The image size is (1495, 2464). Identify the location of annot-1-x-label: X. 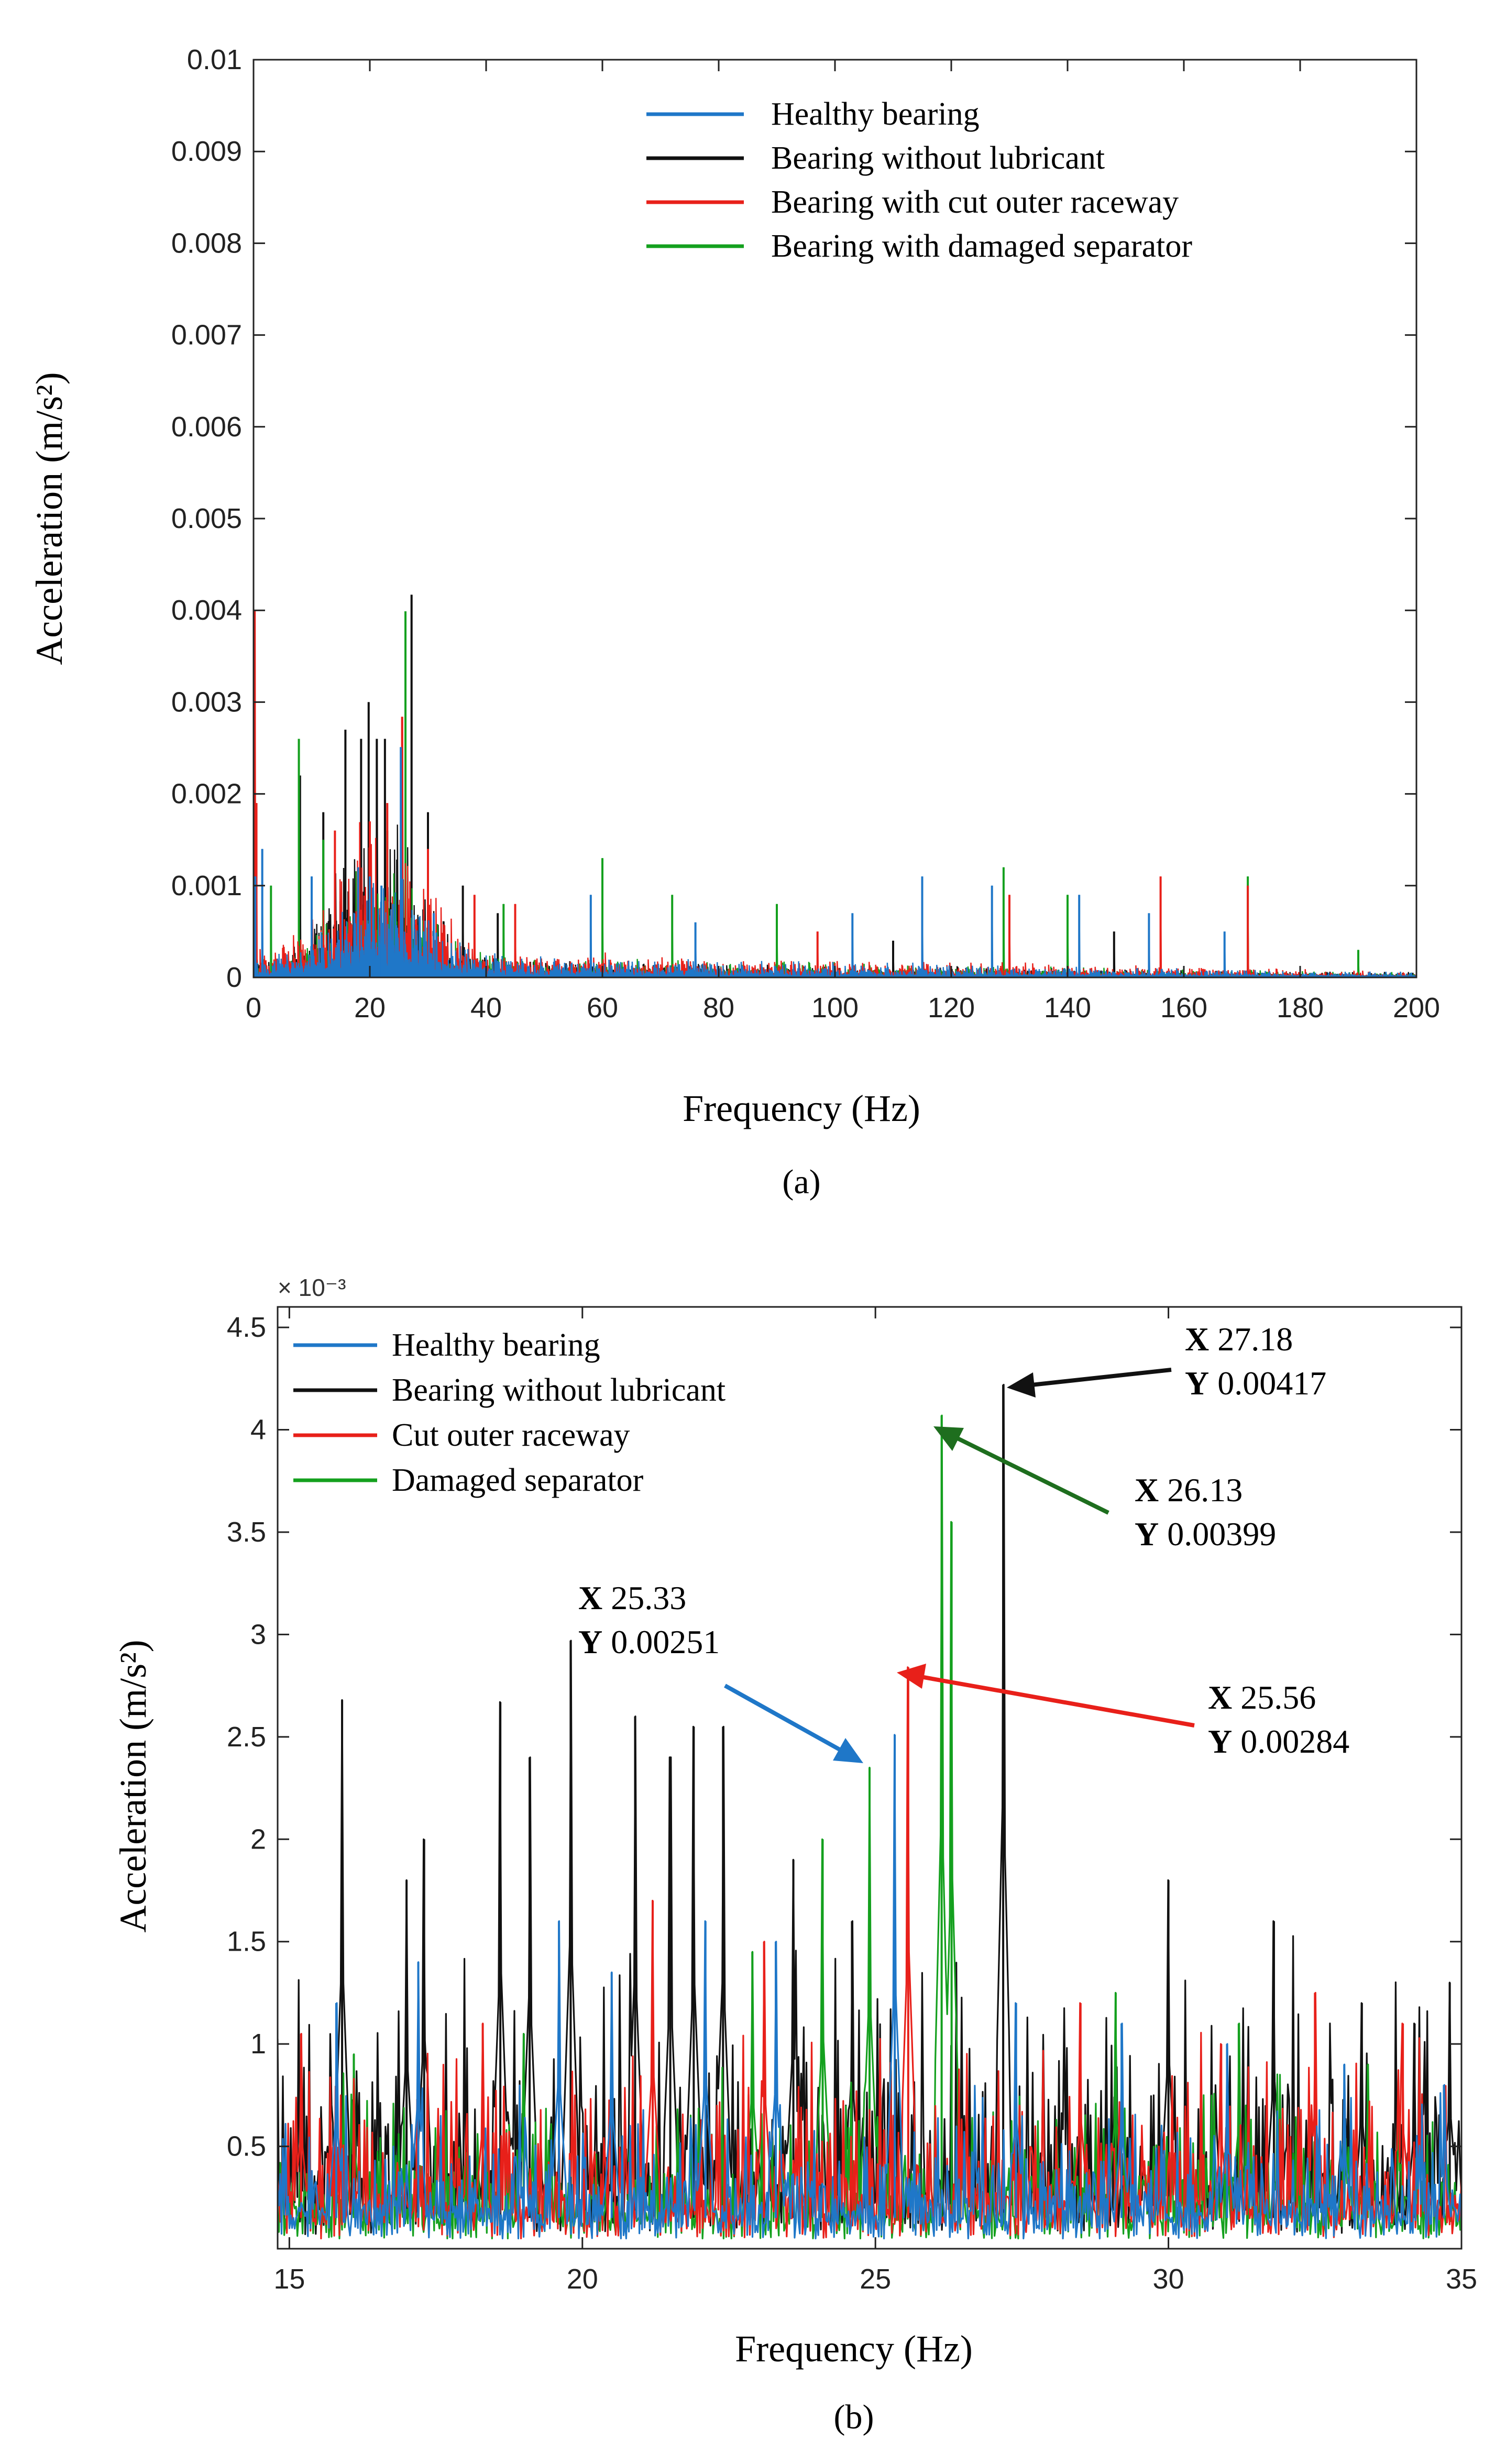
(1197, 1340).